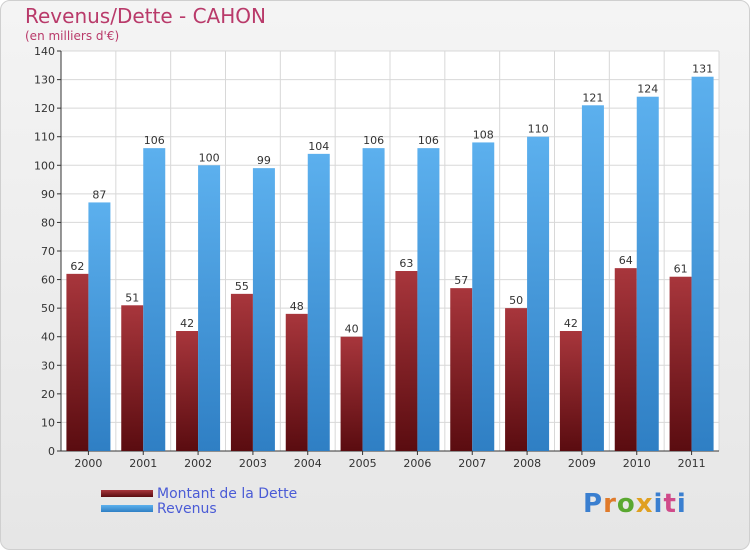 The image size is (750, 550). What do you see at coordinates (264, 160) in the screenshot?
I see `data-label-revenus: 99` at bounding box center [264, 160].